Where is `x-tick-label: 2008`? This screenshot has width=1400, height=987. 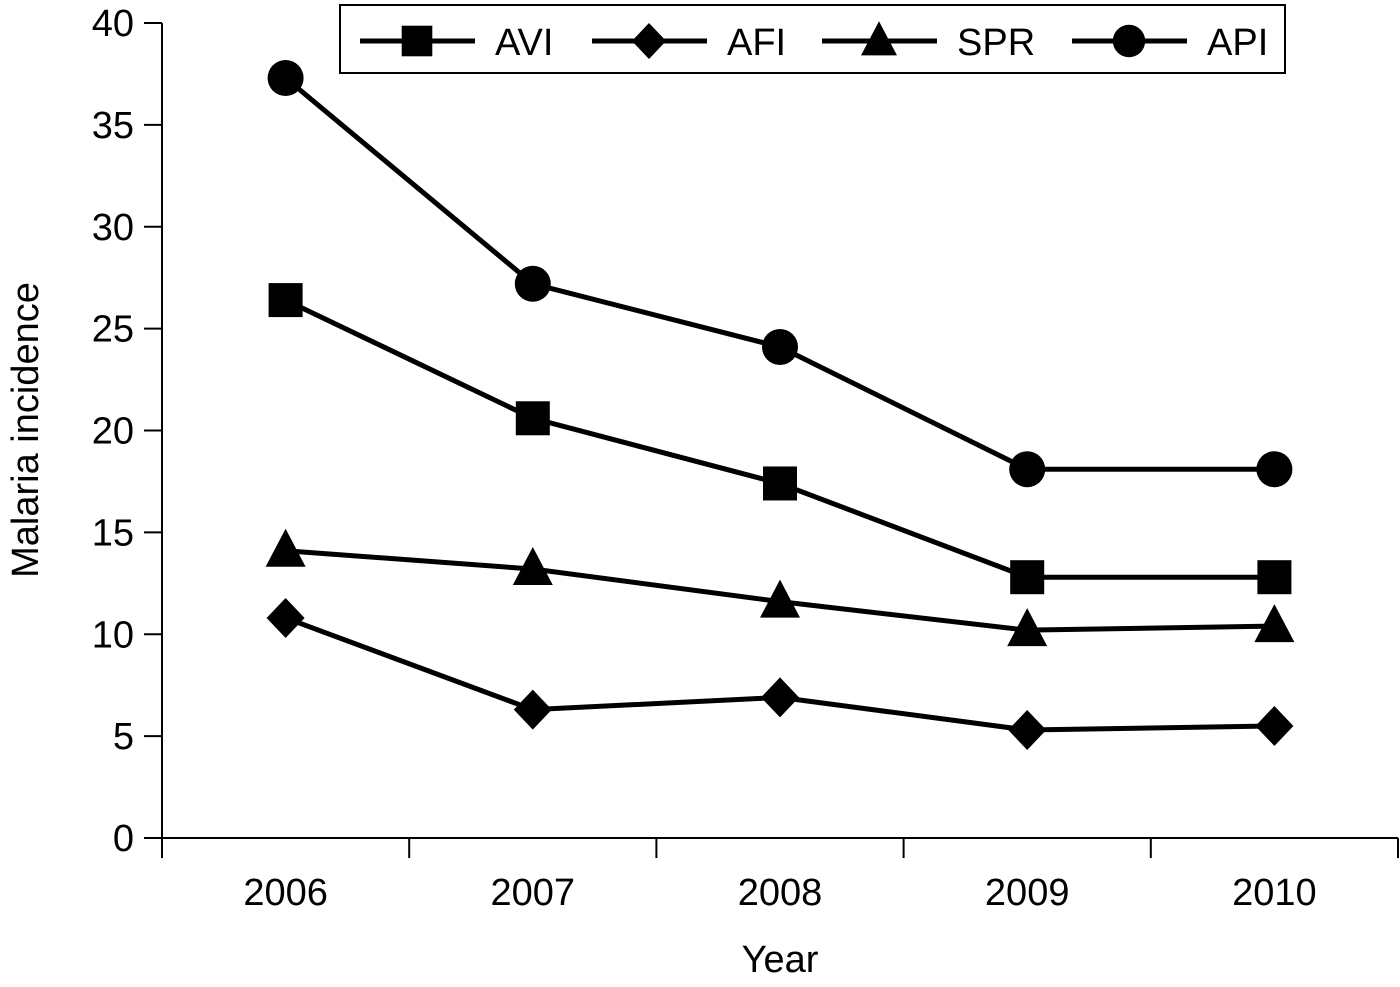 x-tick-label: 2008 is located at coordinates (780, 893).